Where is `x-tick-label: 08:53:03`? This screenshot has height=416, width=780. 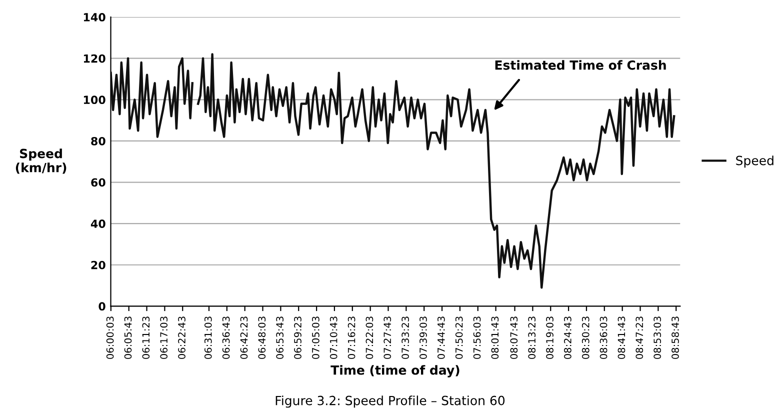
x-tick-label: 08:53:03 is located at coordinates (657, 337).